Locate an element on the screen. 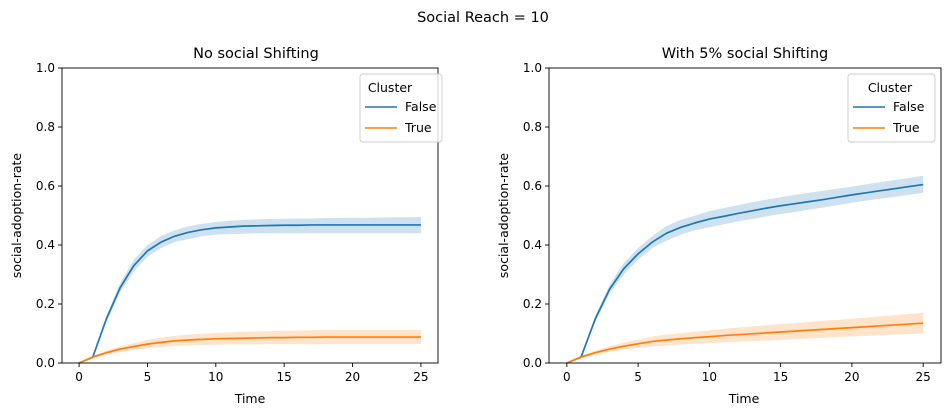 The image size is (949, 416). ci-band-false is located at coordinates (250, 289).